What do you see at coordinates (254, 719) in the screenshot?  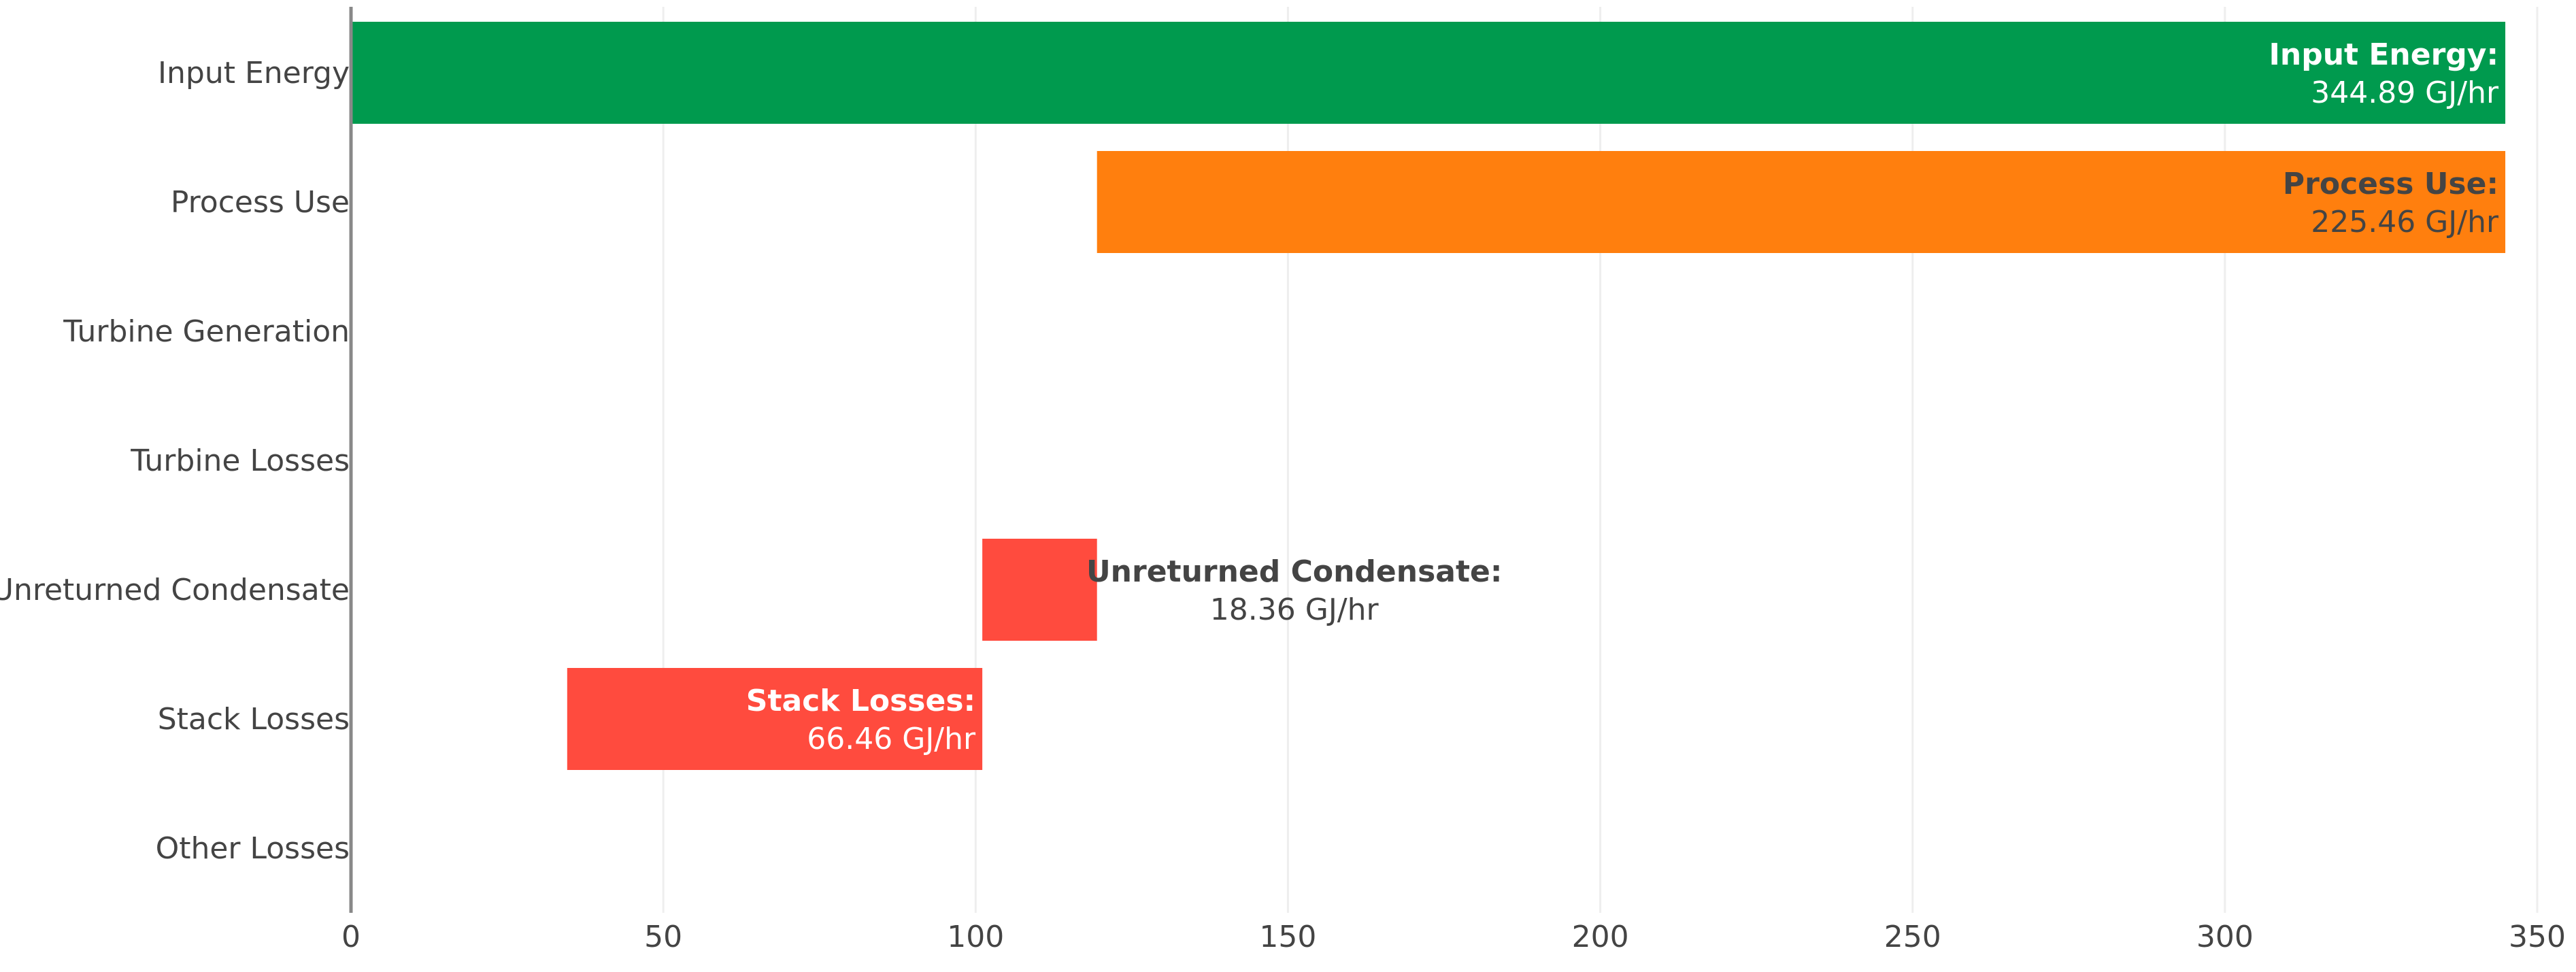 I see `category-label-stack-losses: Stack Losses` at bounding box center [254, 719].